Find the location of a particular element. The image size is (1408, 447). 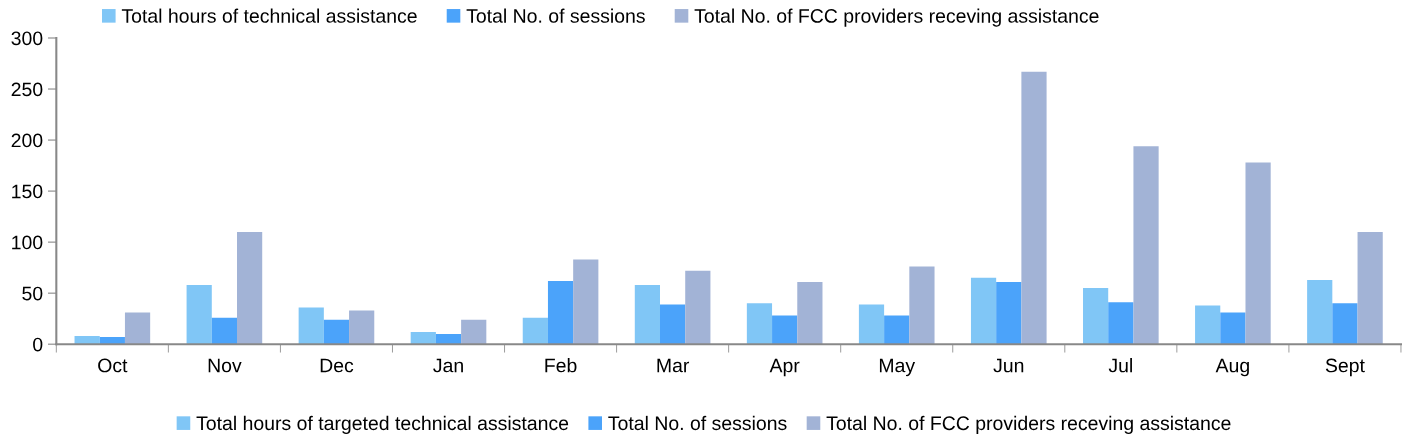

x-tick-label: May is located at coordinates (897, 367).